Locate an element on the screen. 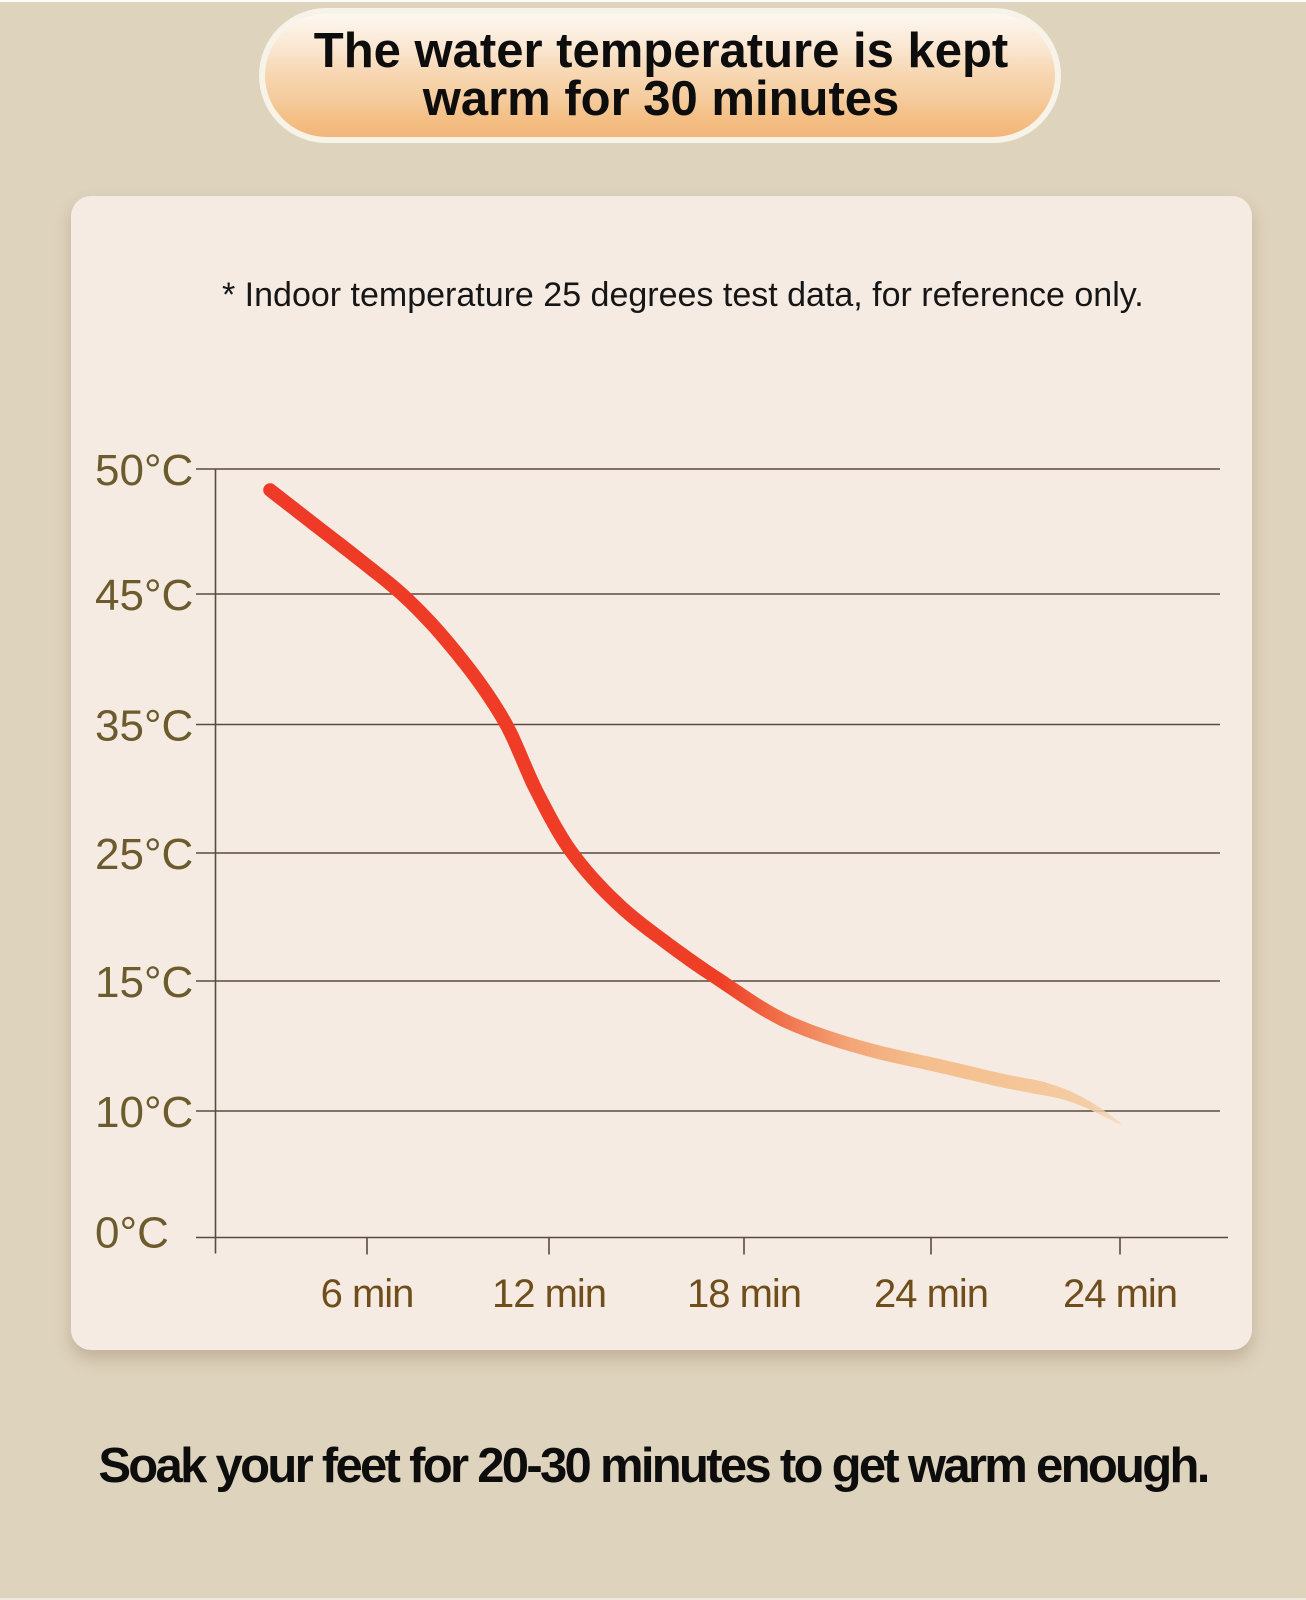 This screenshot has height=1600, width=1306. svg-text: 15°C is located at coordinates (144, 982).